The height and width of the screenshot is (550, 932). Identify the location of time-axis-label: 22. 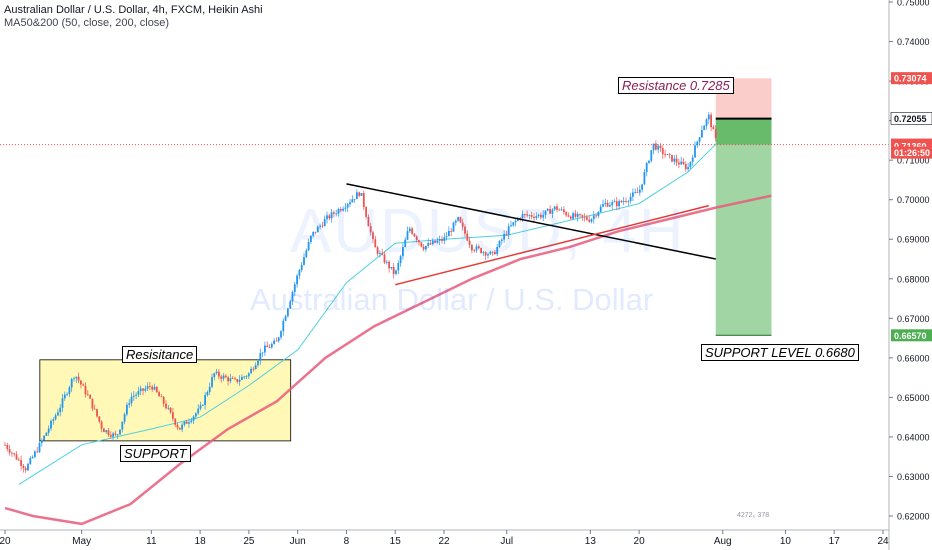
(444, 541).